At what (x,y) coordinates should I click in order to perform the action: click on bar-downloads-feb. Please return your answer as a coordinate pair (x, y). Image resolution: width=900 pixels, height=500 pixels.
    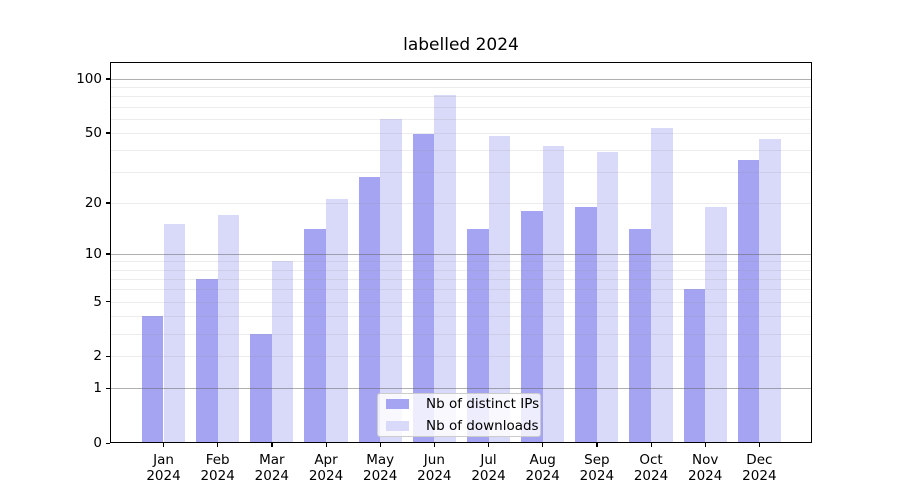
    Looking at the image, I should click on (228, 328).